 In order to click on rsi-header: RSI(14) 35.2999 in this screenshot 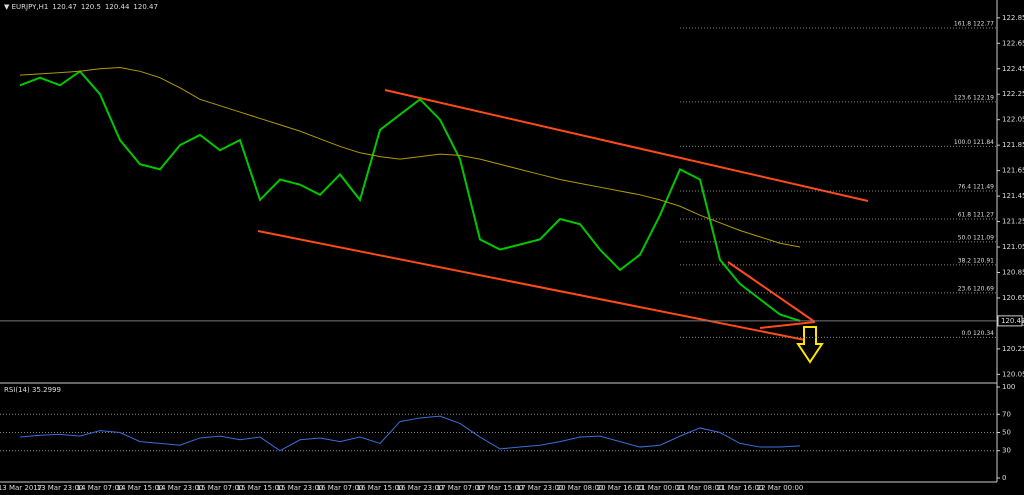, I will do `click(32, 390)`.